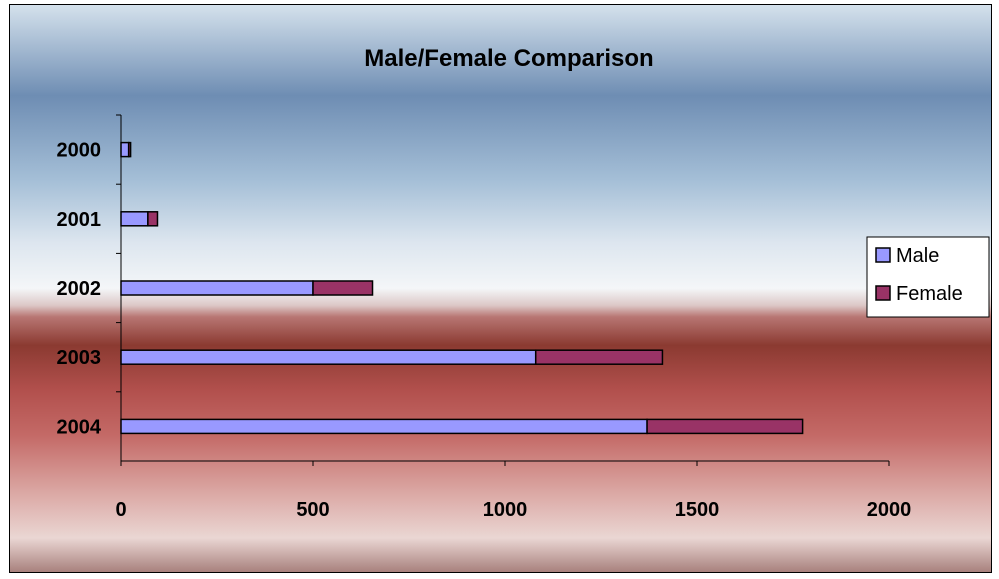  I want to click on bar-male-2004, so click(384, 426).